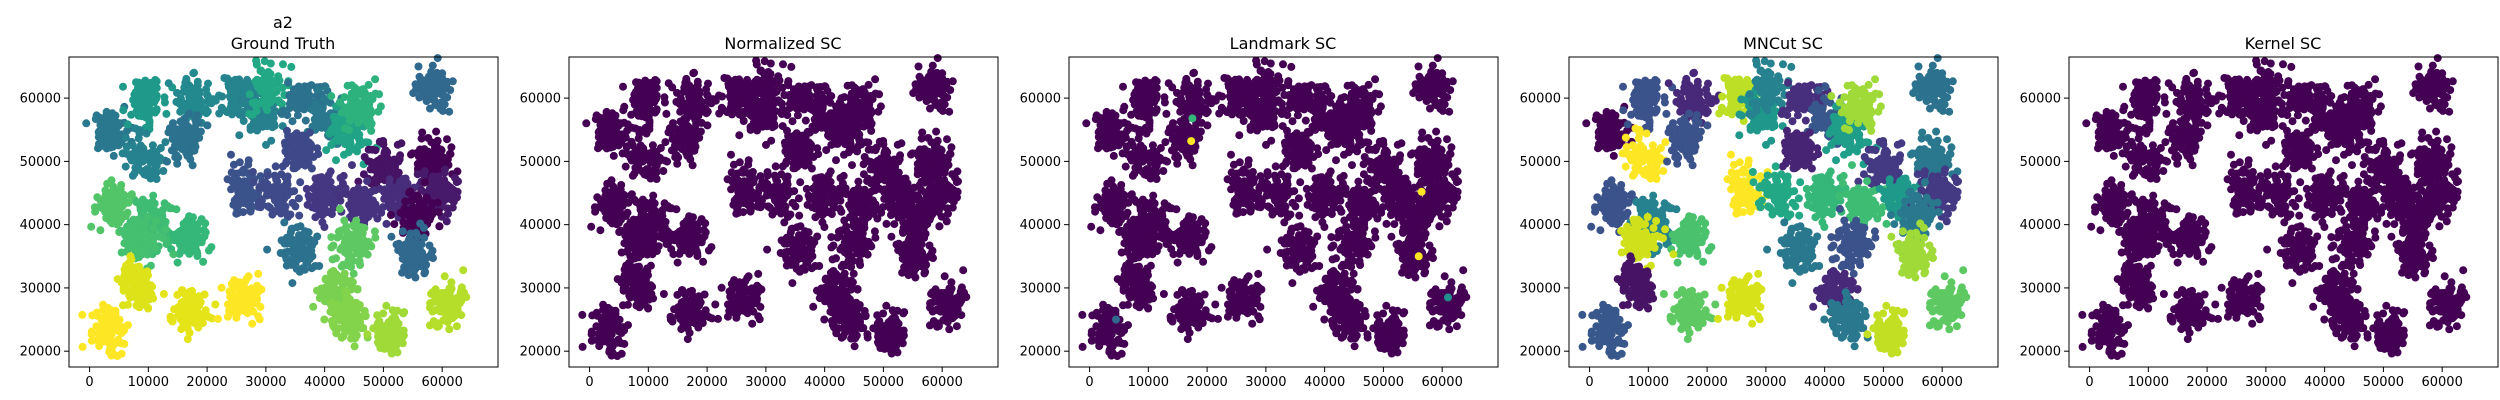  I want to click on x-tick-label: 40000, so click(324, 382).